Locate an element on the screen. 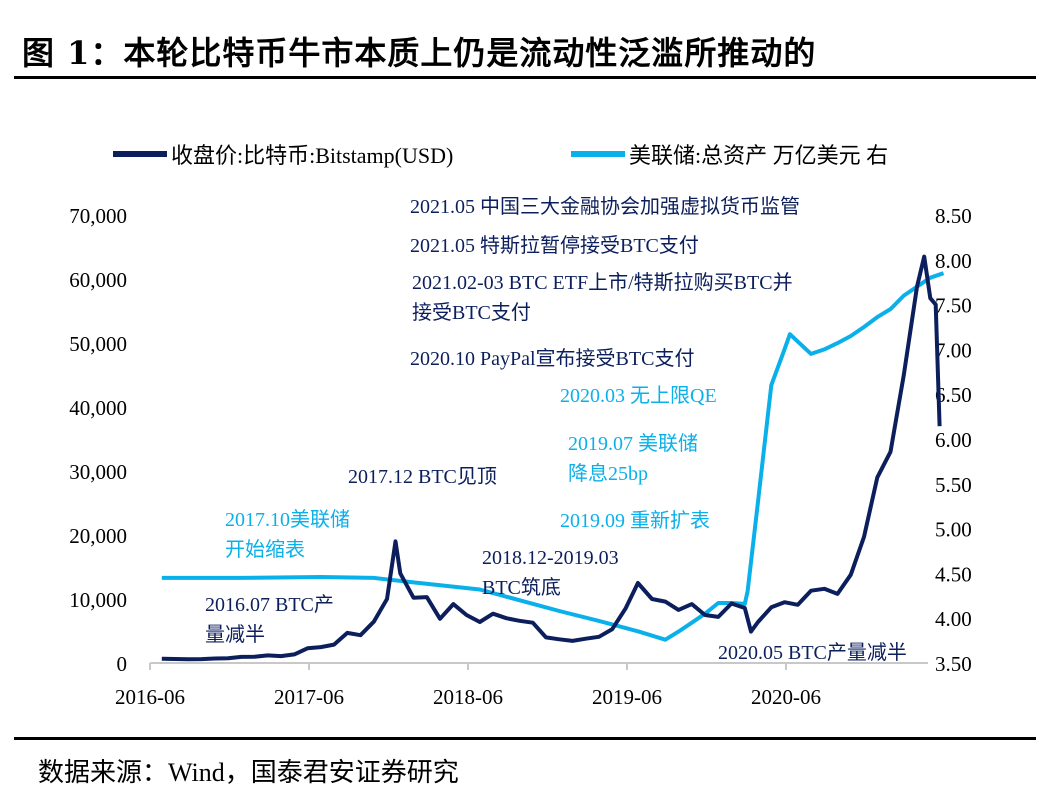  annotation-line: 2018.12-2019.03 is located at coordinates (550, 558).